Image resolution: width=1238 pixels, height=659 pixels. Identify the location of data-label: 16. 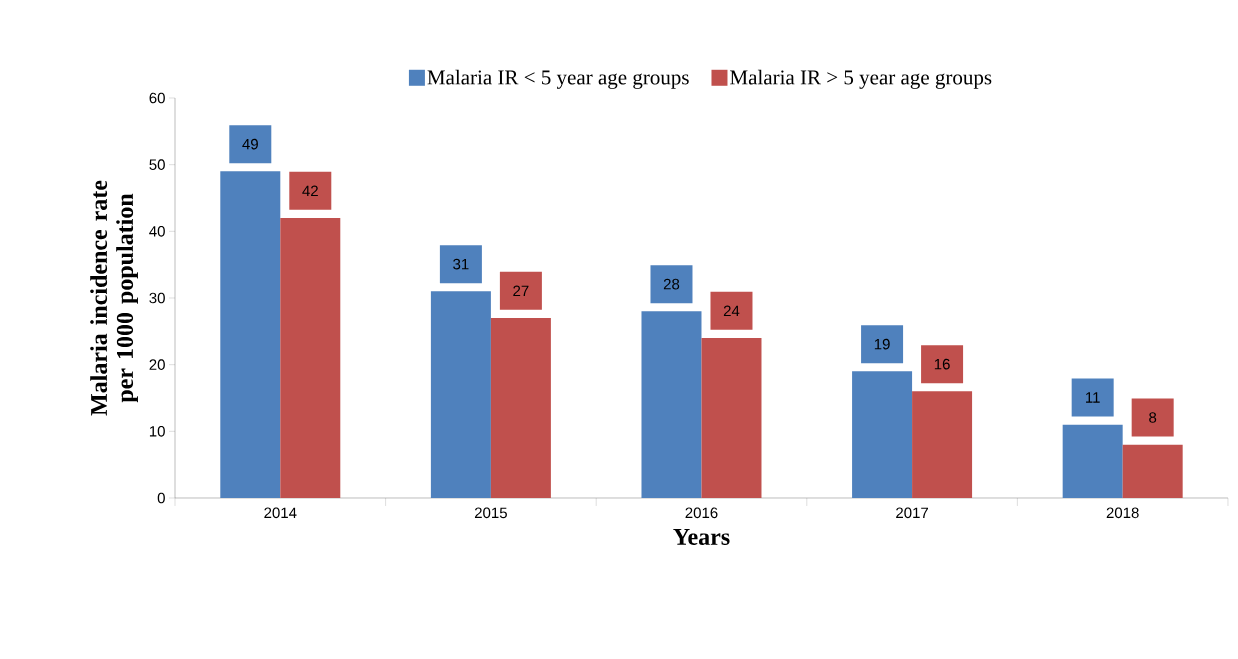
(942, 364).